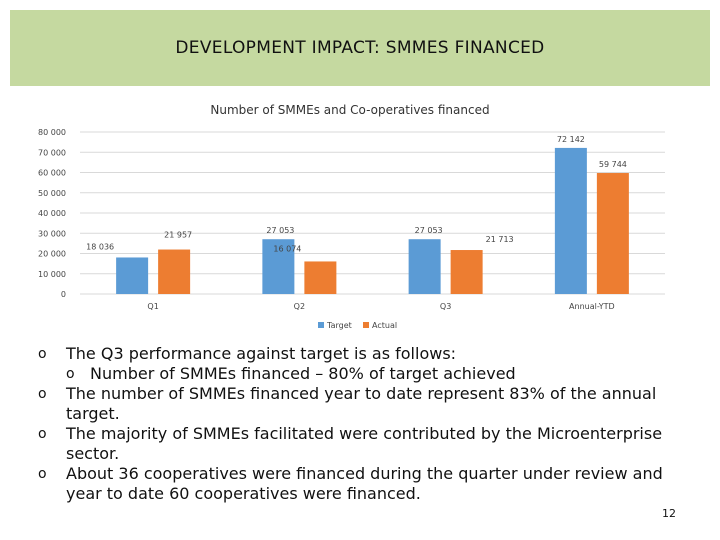  What do you see at coordinates (63, 294) in the screenshot?
I see `y-tick-label: 0` at bounding box center [63, 294].